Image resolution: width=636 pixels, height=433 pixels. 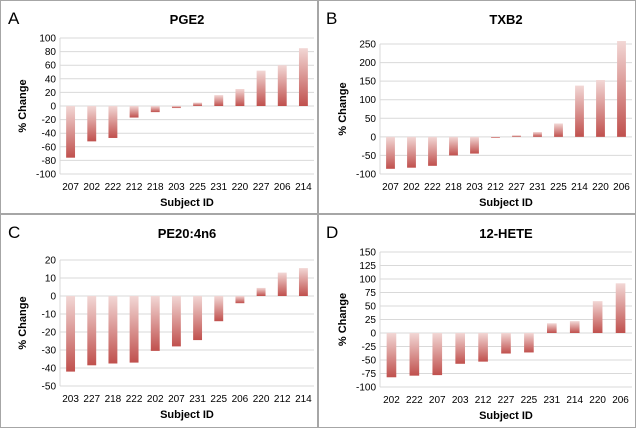 What do you see at coordinates (49, 369) in the screenshot?
I see `y-tick-label: -40` at bounding box center [49, 369].